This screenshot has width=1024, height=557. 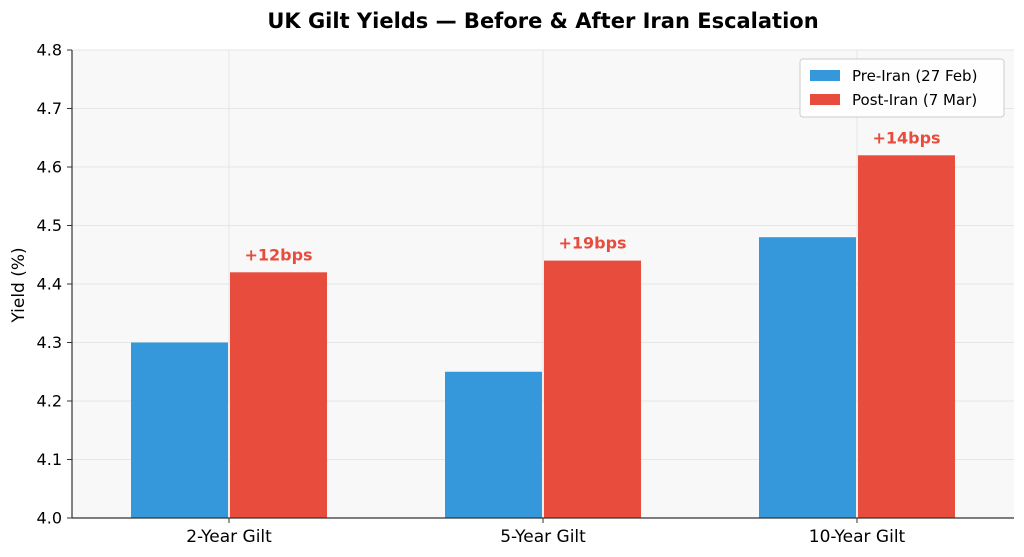 I want to click on bar-annotation: +12bps, so click(x=278, y=254).